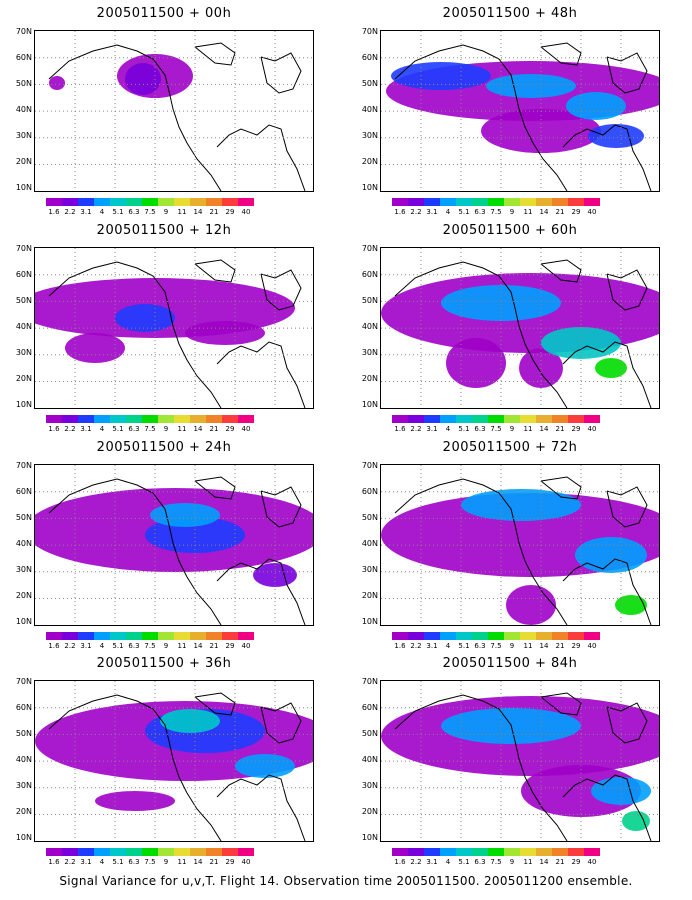 The image size is (692, 900). What do you see at coordinates (246, 429) in the screenshot?
I see `colorbar-label: 40` at bounding box center [246, 429].